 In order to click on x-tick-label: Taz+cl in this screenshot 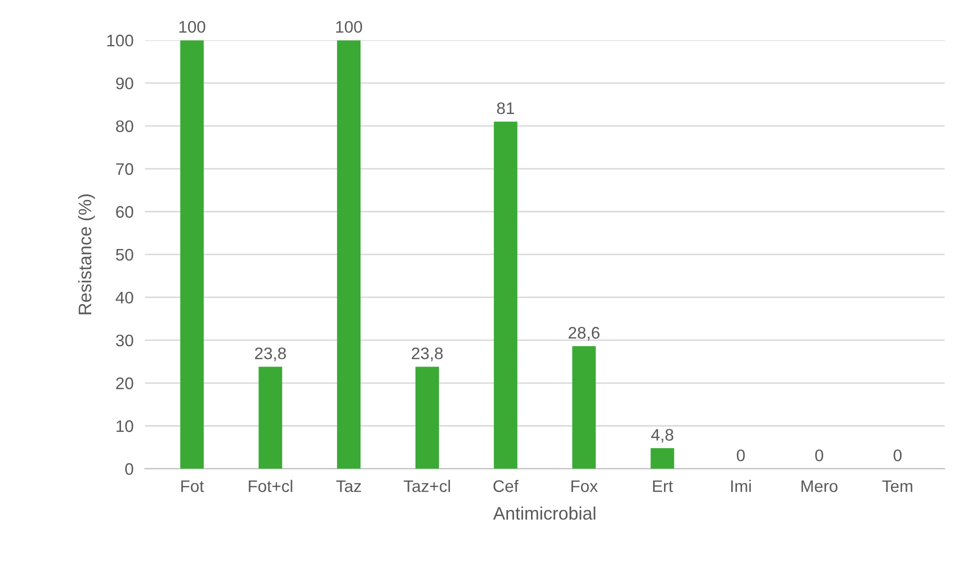, I will do `click(427, 486)`.